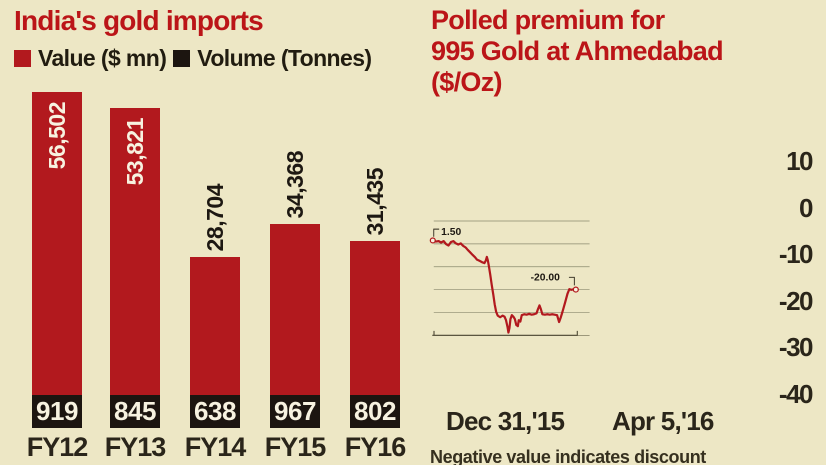 The height and width of the screenshot is (465, 826). What do you see at coordinates (134, 152) in the screenshot?
I see `value-label-fy13: 53,821` at bounding box center [134, 152].